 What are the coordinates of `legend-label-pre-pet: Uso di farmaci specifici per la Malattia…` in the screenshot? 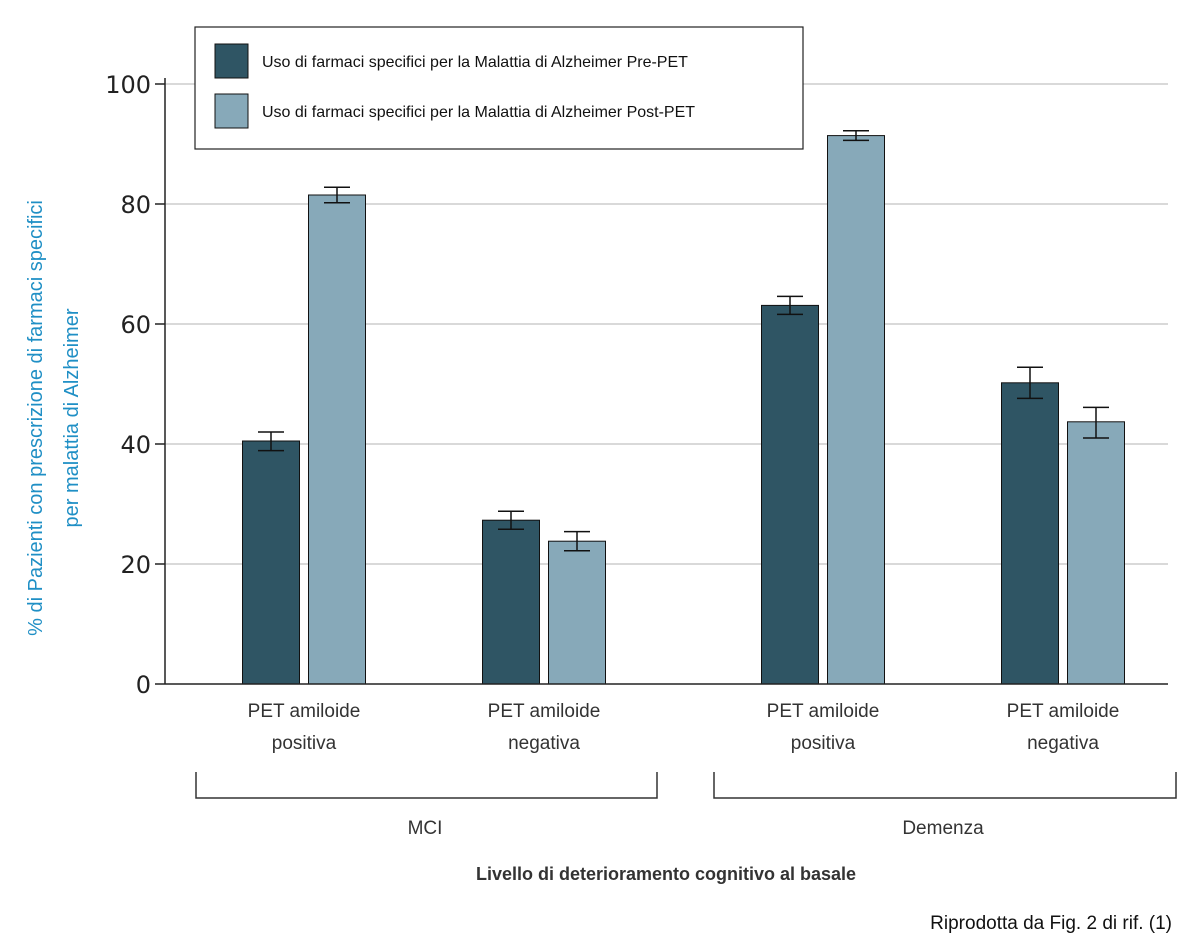 It's located at (475, 62).